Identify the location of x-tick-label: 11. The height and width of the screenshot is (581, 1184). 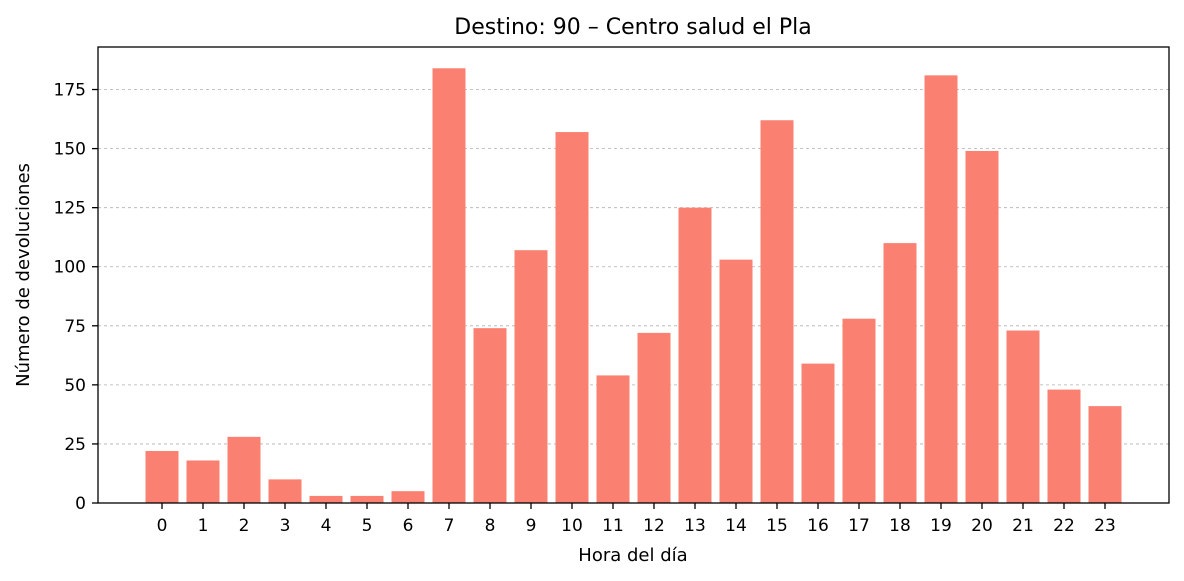
(613, 526).